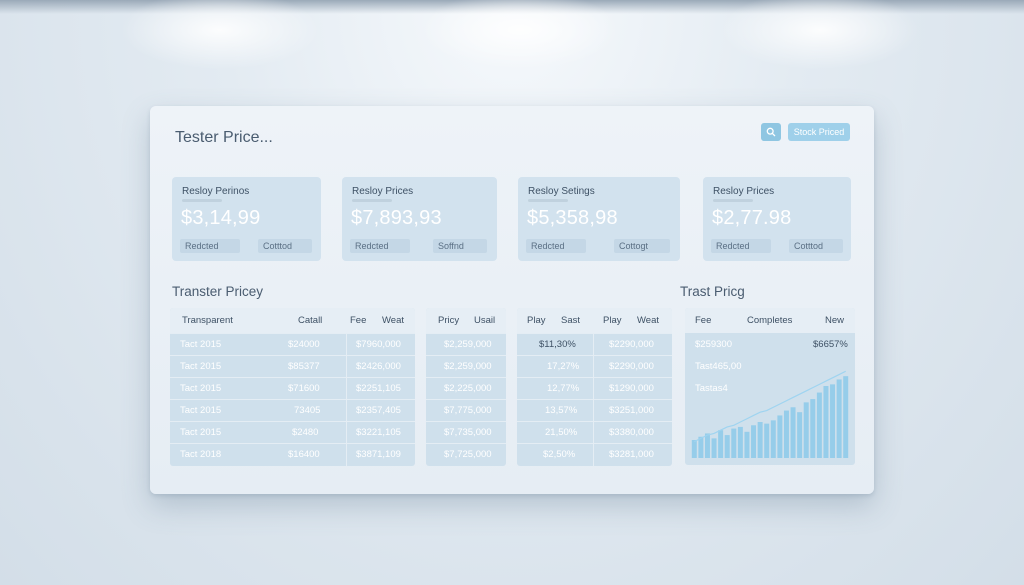 This screenshot has height=585, width=1024. What do you see at coordinates (594, 432) in the screenshot?
I see `table-row: 21,50% $3380,000` at bounding box center [594, 432].